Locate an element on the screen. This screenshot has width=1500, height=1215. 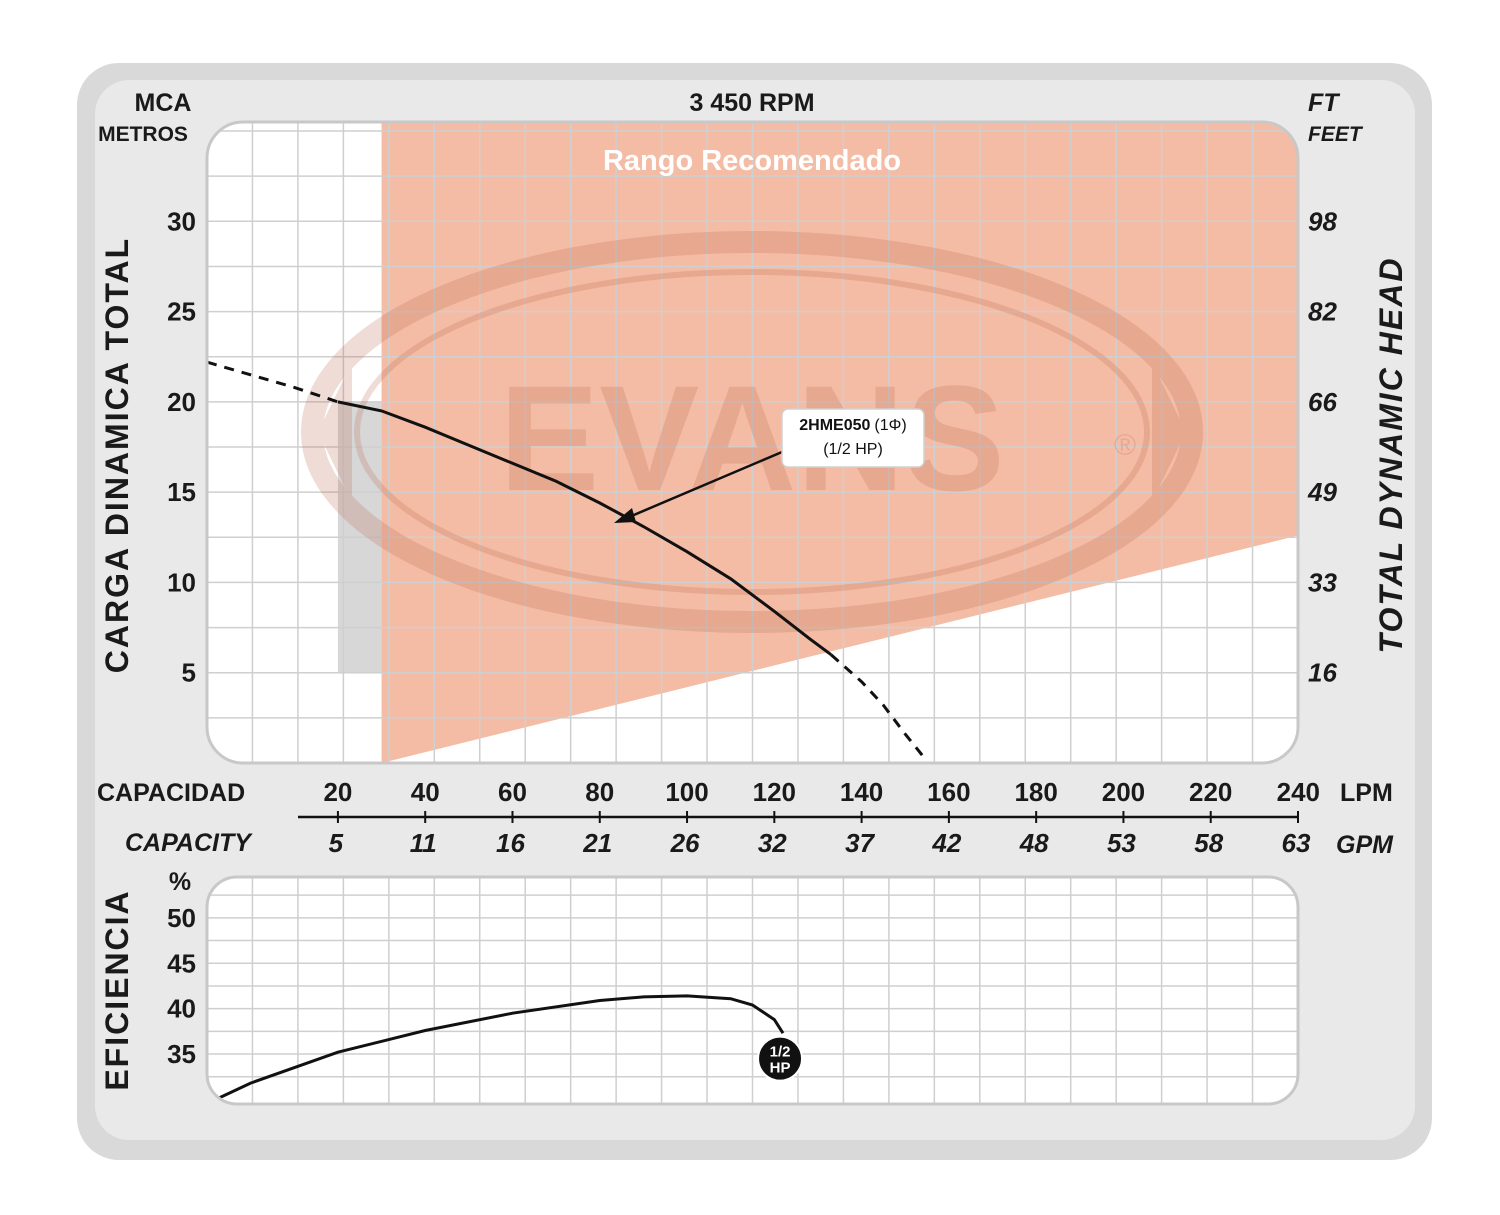
efficiency-tick-label: 45 is located at coordinates (181, 963).